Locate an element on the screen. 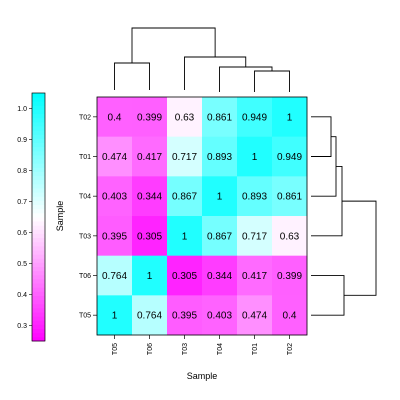  colorbar-frame is located at coordinates (38, 217).